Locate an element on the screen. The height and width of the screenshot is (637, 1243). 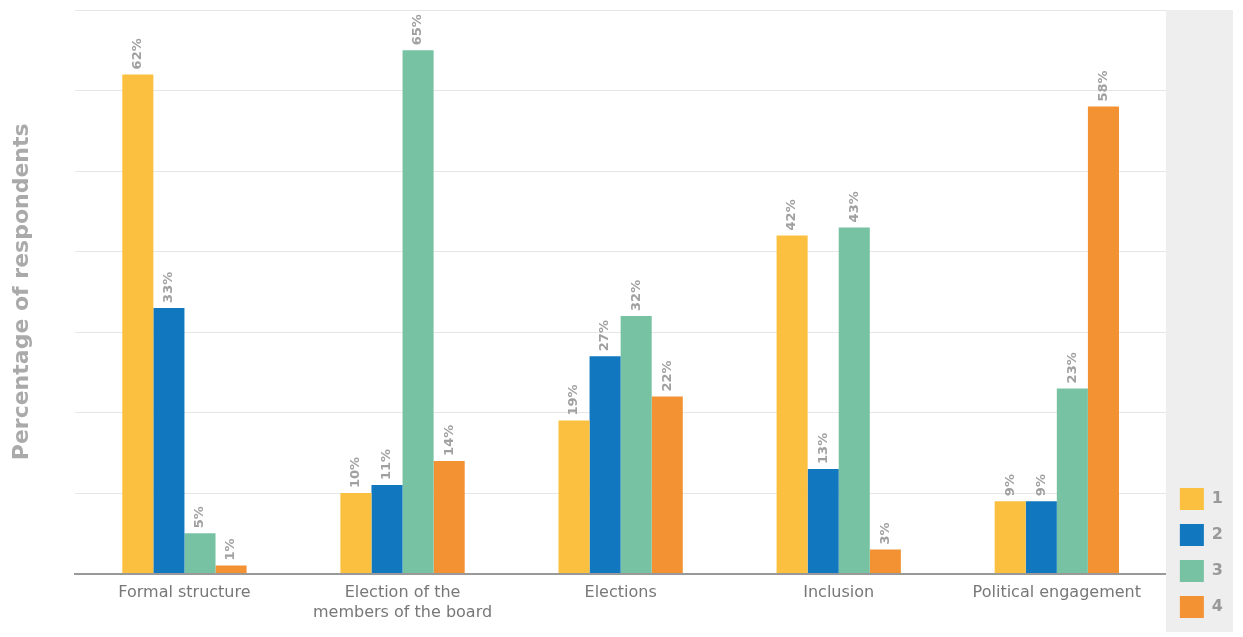
data-label: 11% is located at coordinates (386, 464).